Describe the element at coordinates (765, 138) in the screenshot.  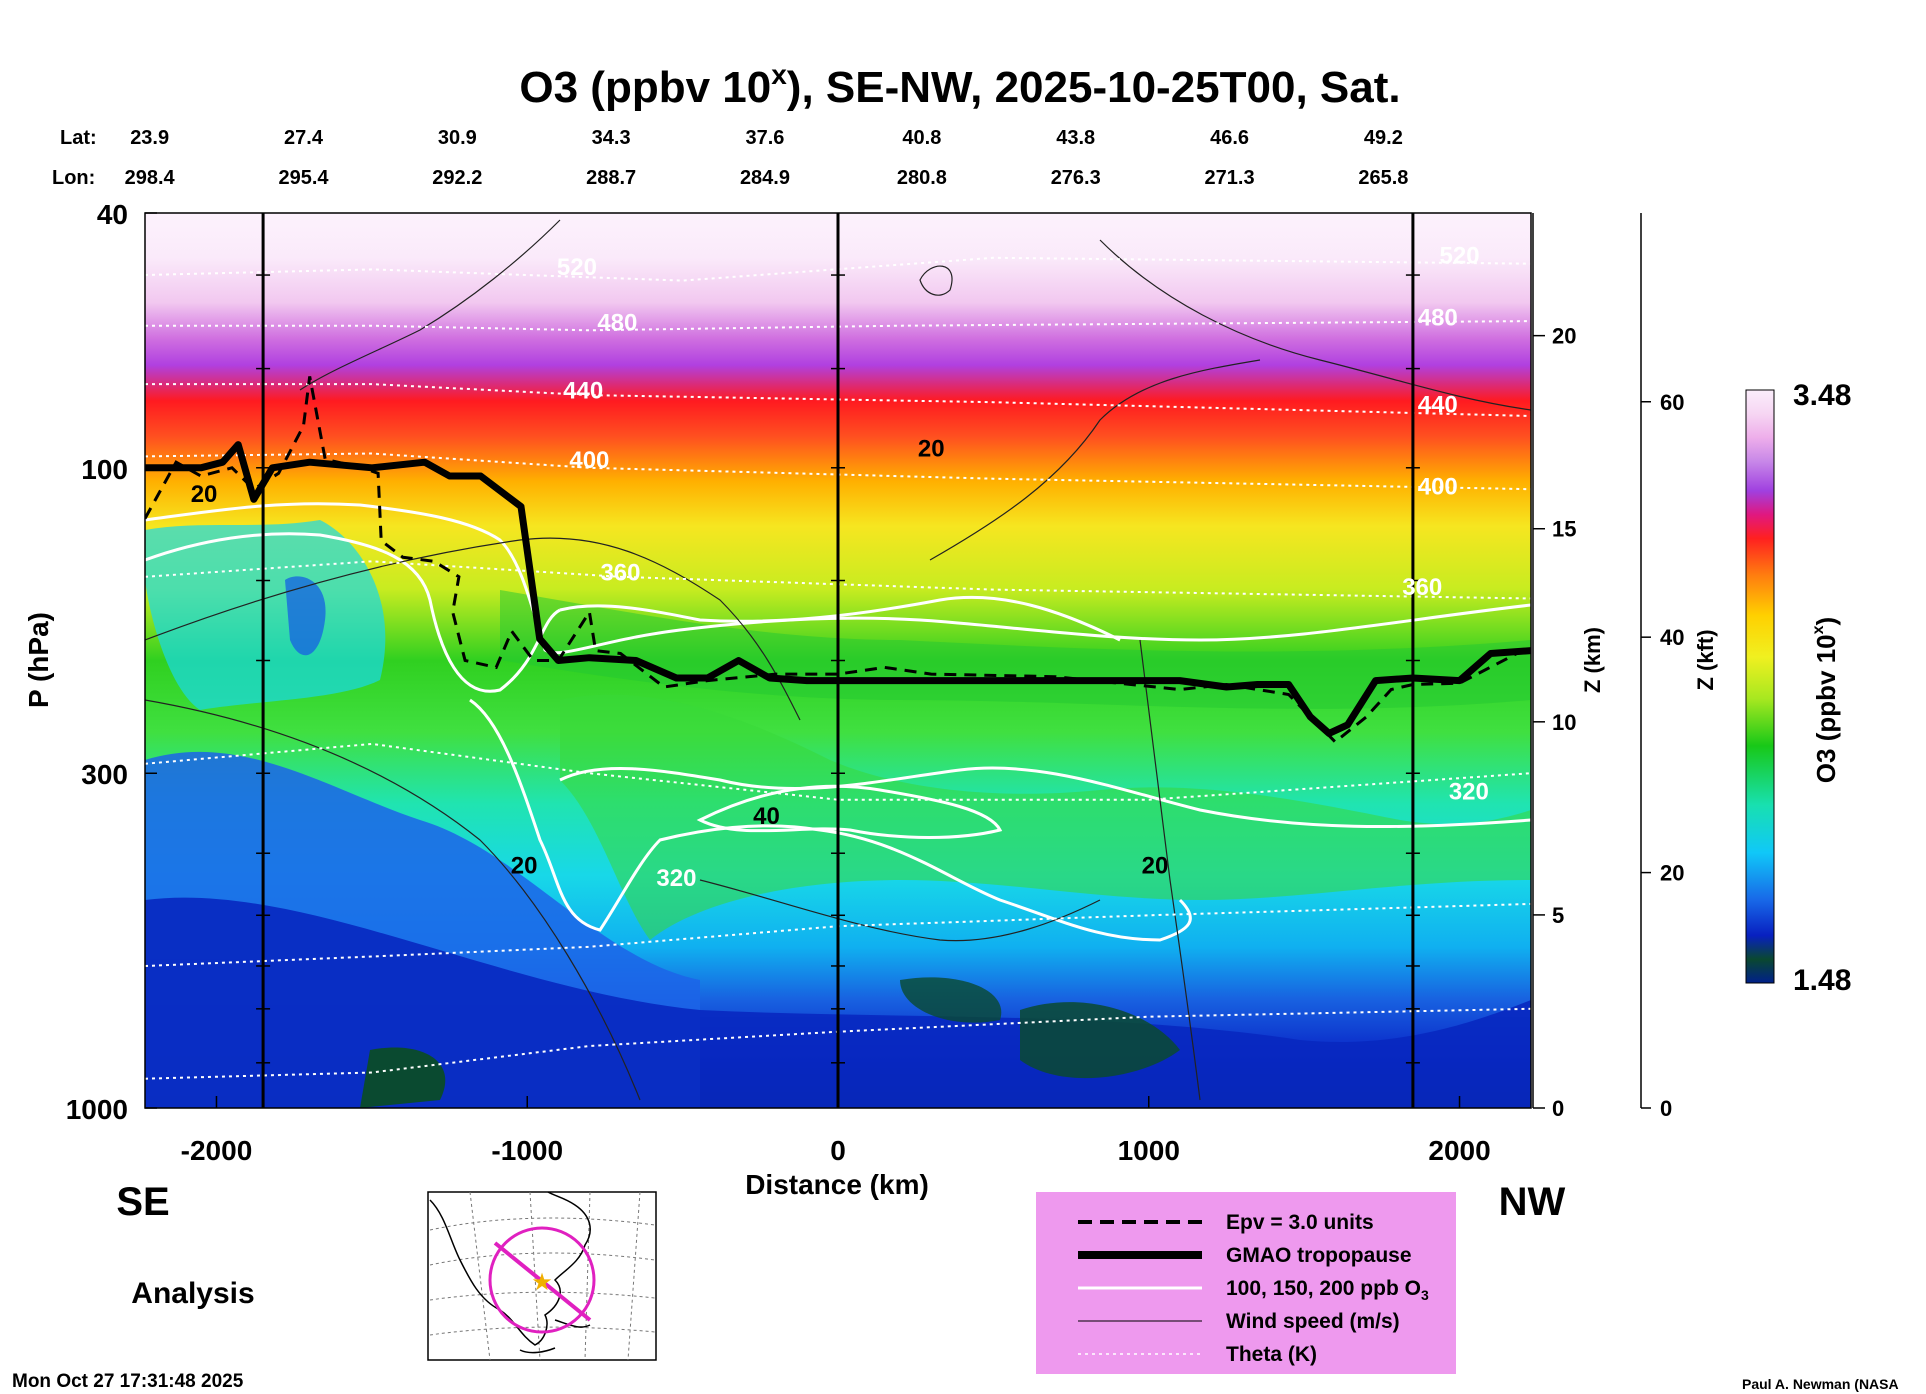
I see `lat-value: 37.6` at that location.